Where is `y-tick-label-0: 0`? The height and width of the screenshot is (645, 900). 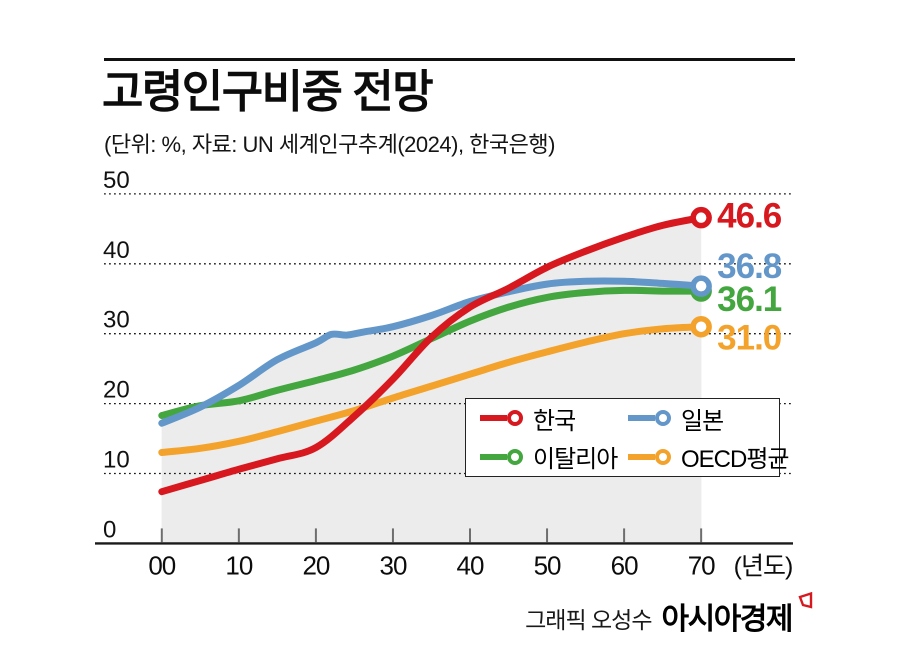
y-tick-label-0: 0 is located at coordinates (109, 529).